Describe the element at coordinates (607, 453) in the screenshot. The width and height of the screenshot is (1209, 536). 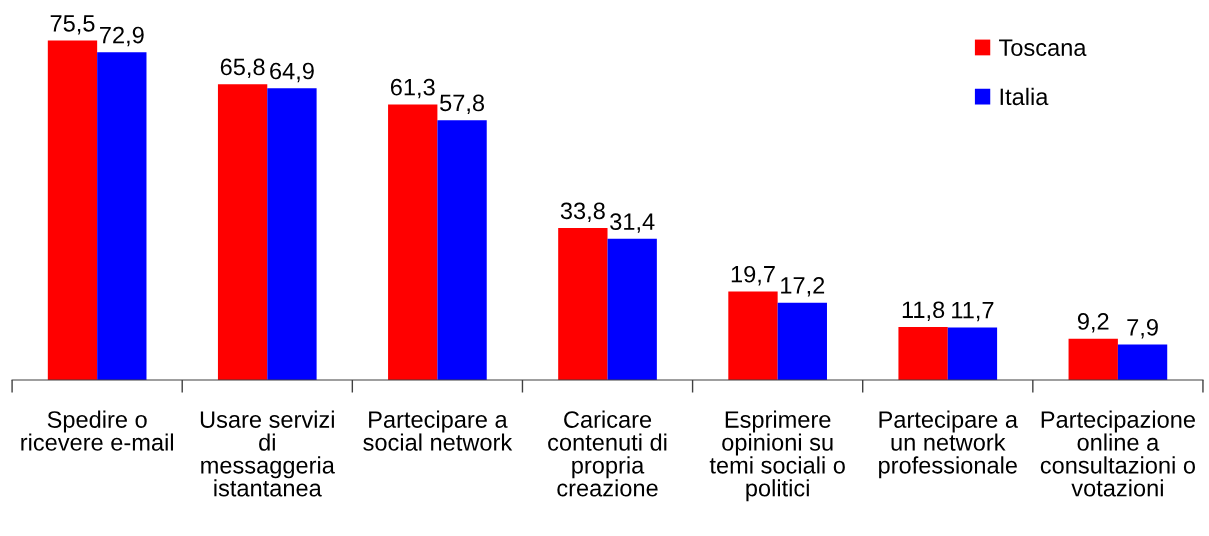
I see `x-tick-label: Caricare contenuti di propria creazione` at that location.